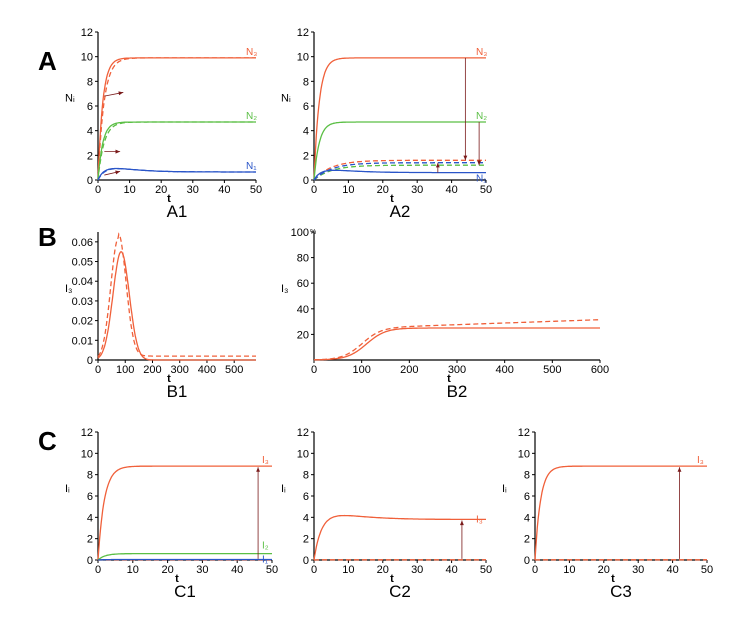 This screenshot has width=753, height=620. What do you see at coordinates (285, 289) in the screenshot?
I see `y-axis-label: I₃` at bounding box center [285, 289].